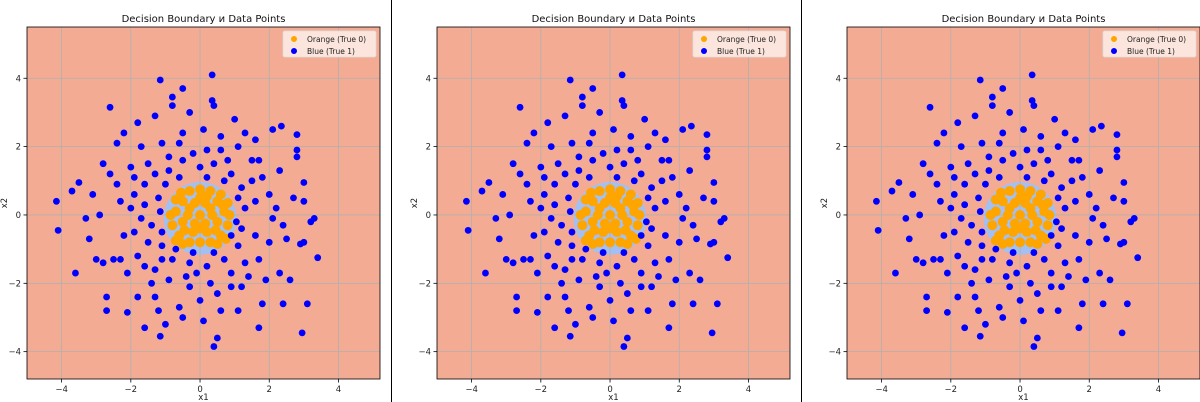 This screenshot has width=1200, height=402. I want to click on x-tick-label: −4, so click(61, 390).